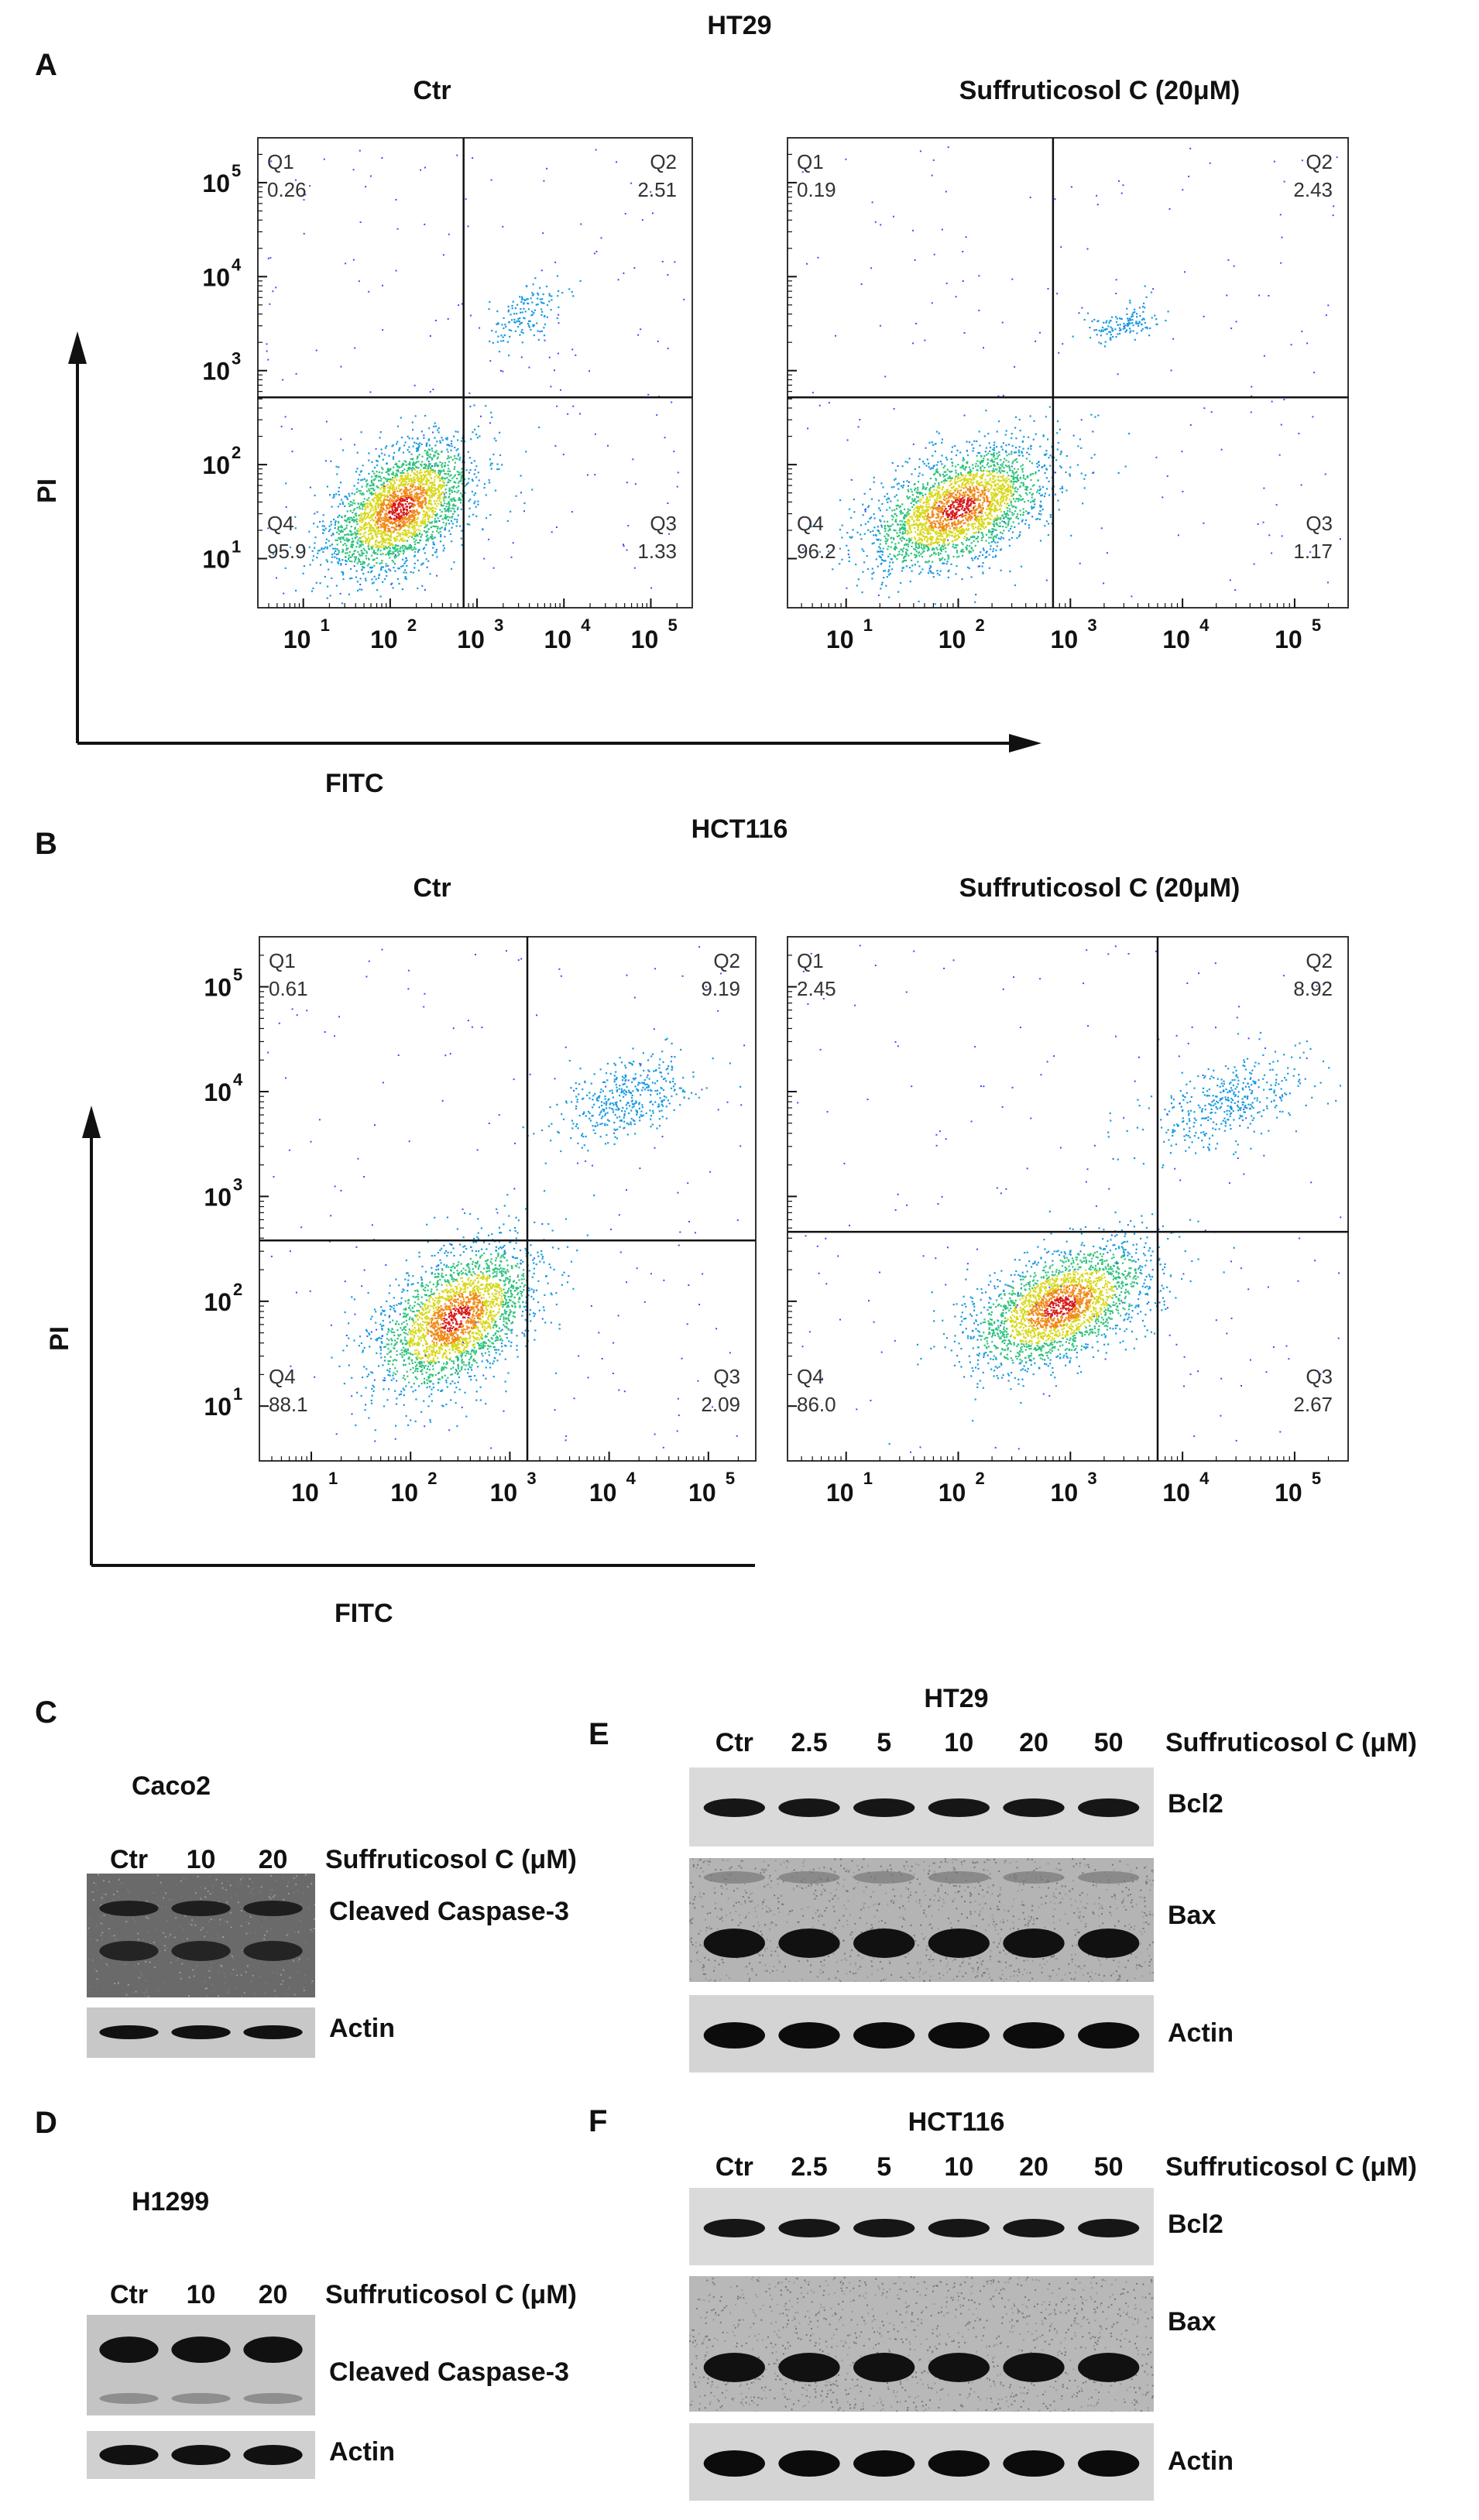 This screenshot has width=1479, height=2520. Describe the element at coordinates (280, 523) in the screenshot. I see `quadrant-name: Q4` at that location.